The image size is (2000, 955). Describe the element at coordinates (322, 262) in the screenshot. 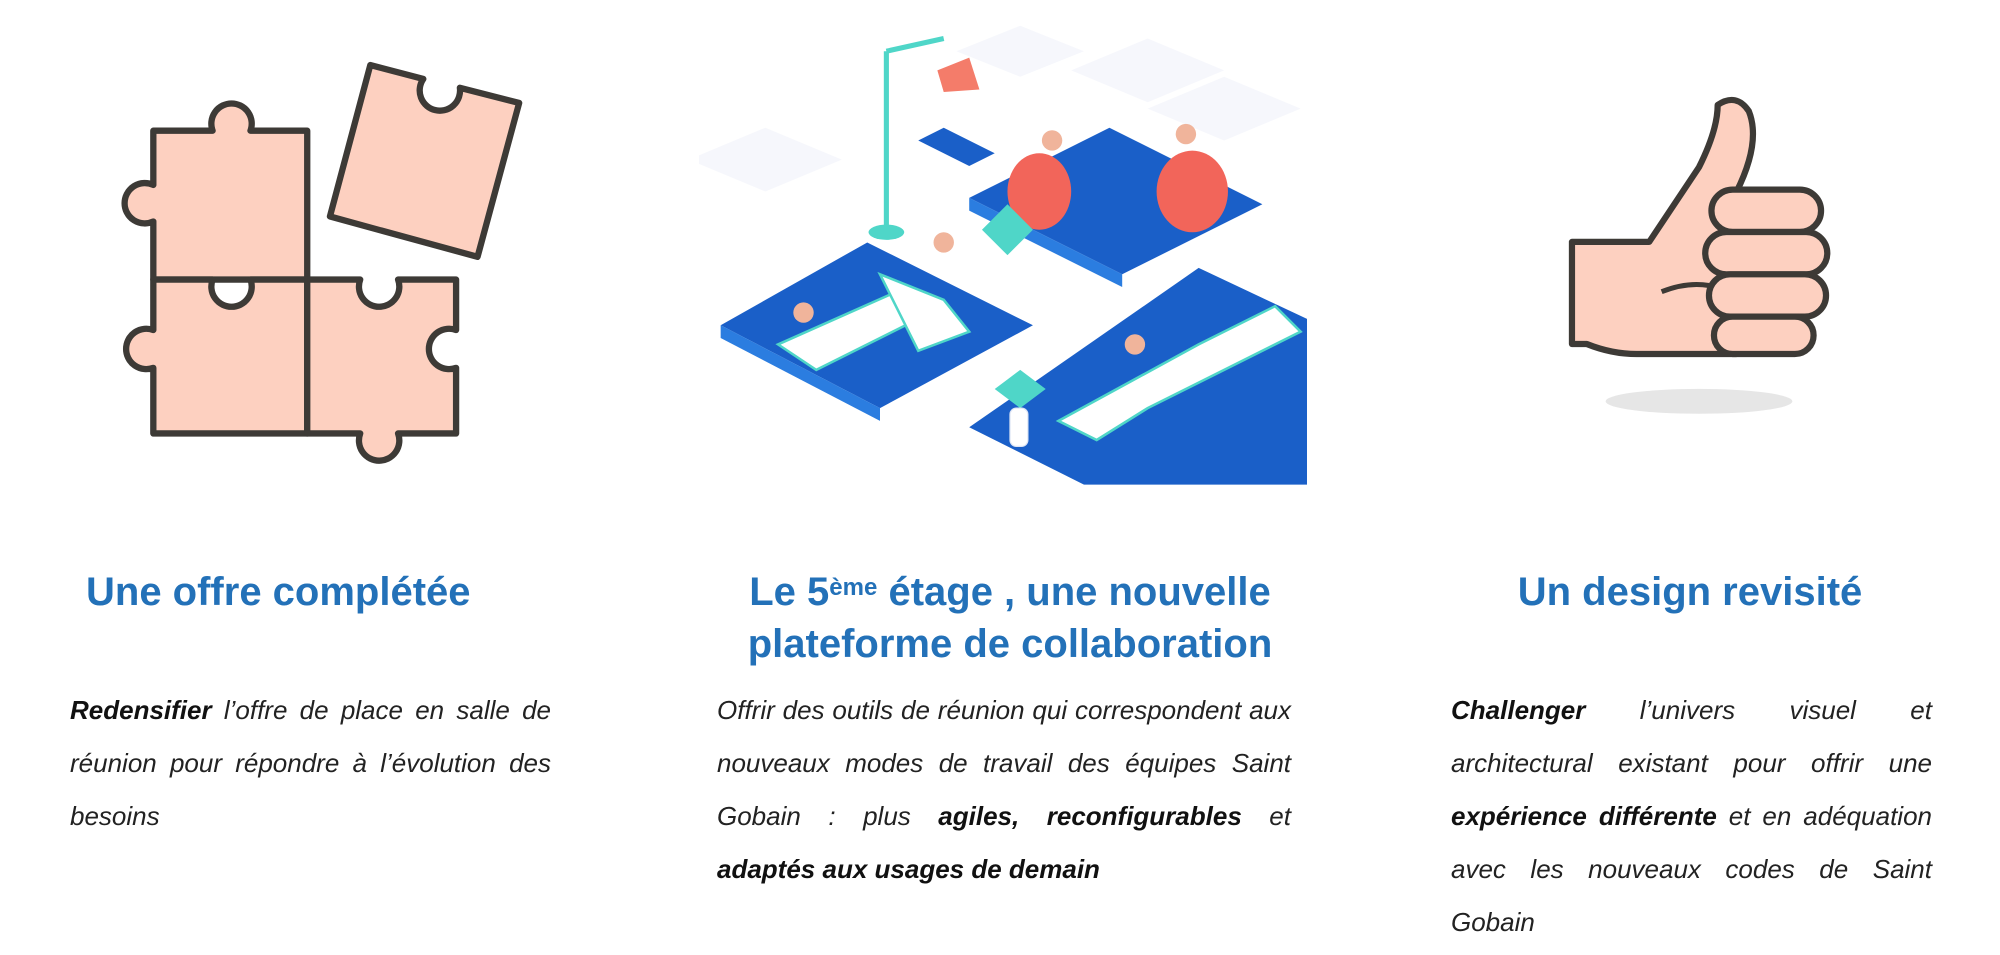

I see `puzzle-icon` at that location.